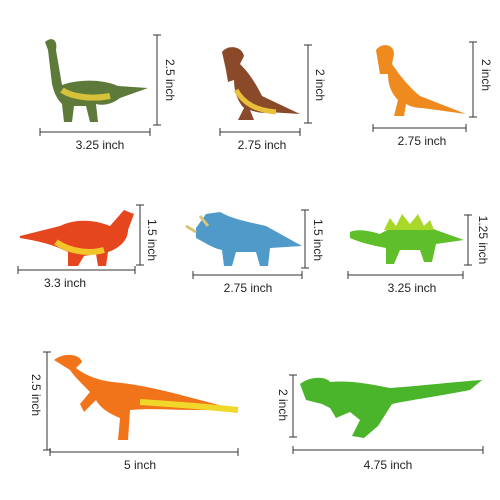 This screenshot has width=500, height=500. Describe the element at coordinates (65, 283) in the screenshot. I see `width-label: 3.3 inch` at that location.